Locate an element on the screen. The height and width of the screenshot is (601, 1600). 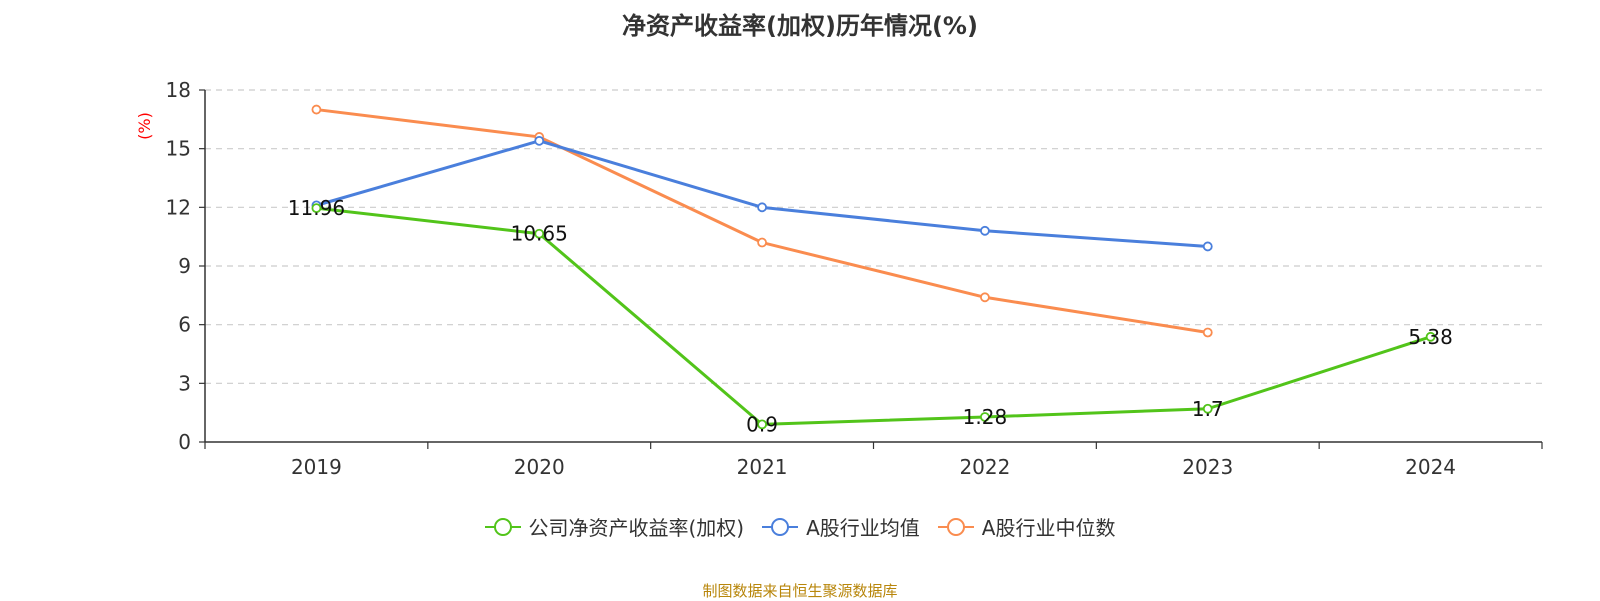
legend-label: A股行业中位数 is located at coordinates (1048, 528).